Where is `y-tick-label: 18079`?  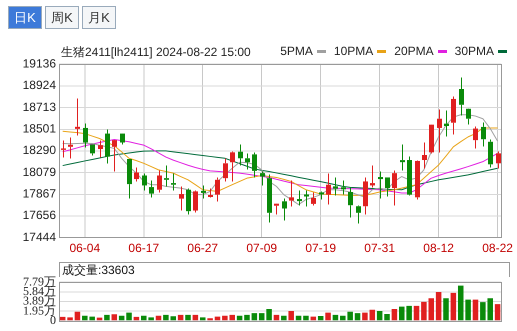 y-tick-label: 18079 is located at coordinates (39, 171).